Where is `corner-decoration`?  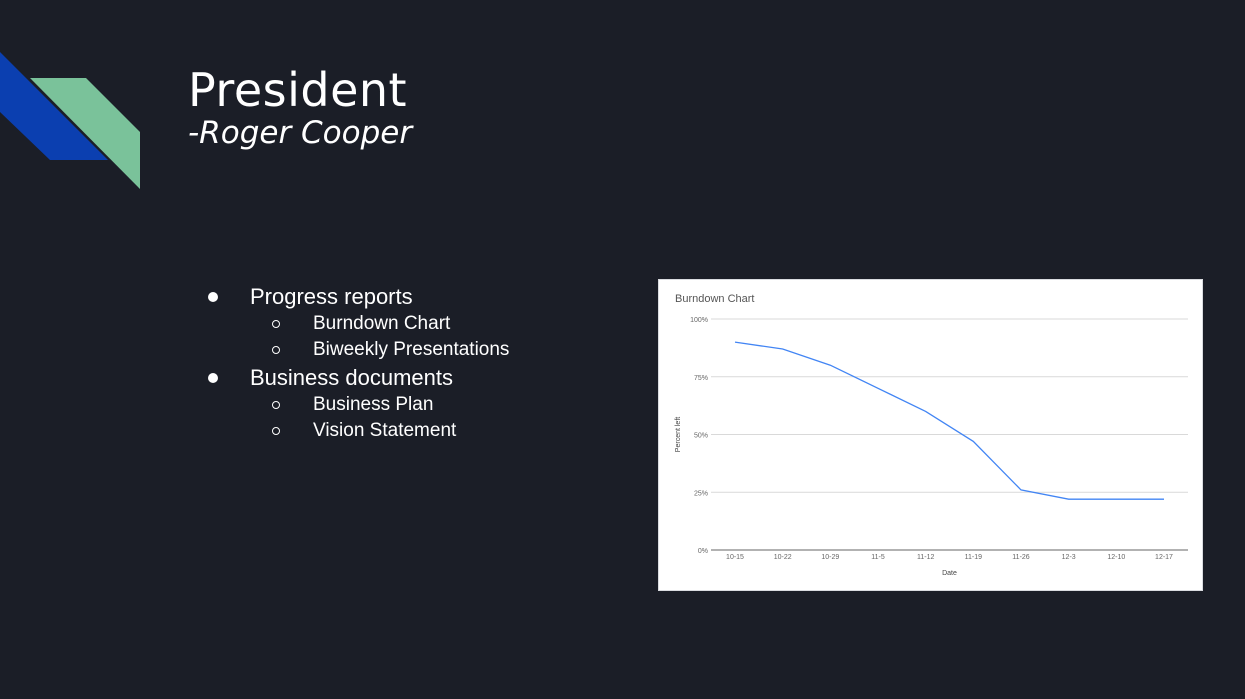 corner-decoration is located at coordinates (70, 120).